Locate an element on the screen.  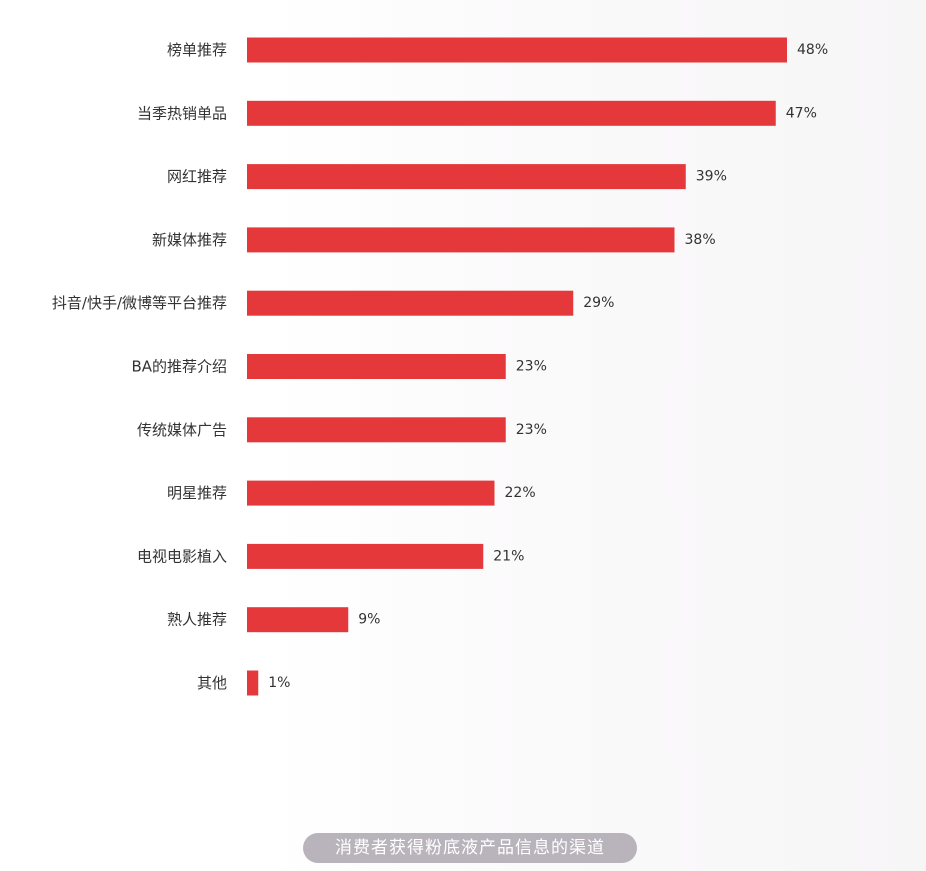
category-label: 抖音/快手/微博等平台推荐 is located at coordinates (139, 303).